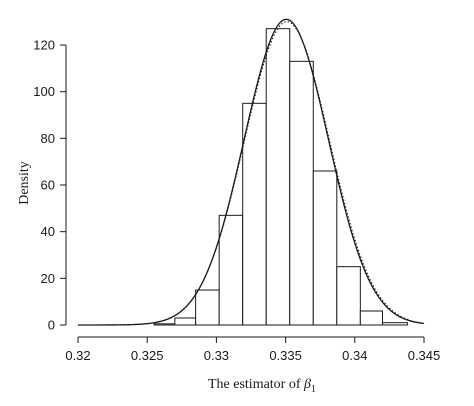 The height and width of the screenshot is (406, 474). What do you see at coordinates (44, 45) in the screenshot?
I see `y-tick-label-120: 120` at bounding box center [44, 45].